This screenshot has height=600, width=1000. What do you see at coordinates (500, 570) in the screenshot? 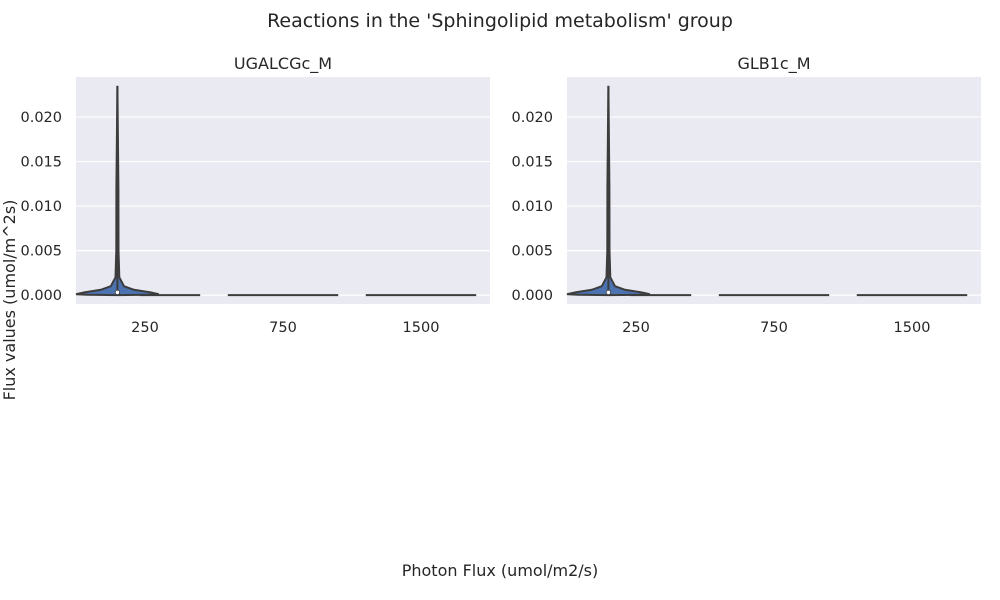
I see `x-axis-label: Photon Flux (umol/m2/s)` at bounding box center [500, 570].